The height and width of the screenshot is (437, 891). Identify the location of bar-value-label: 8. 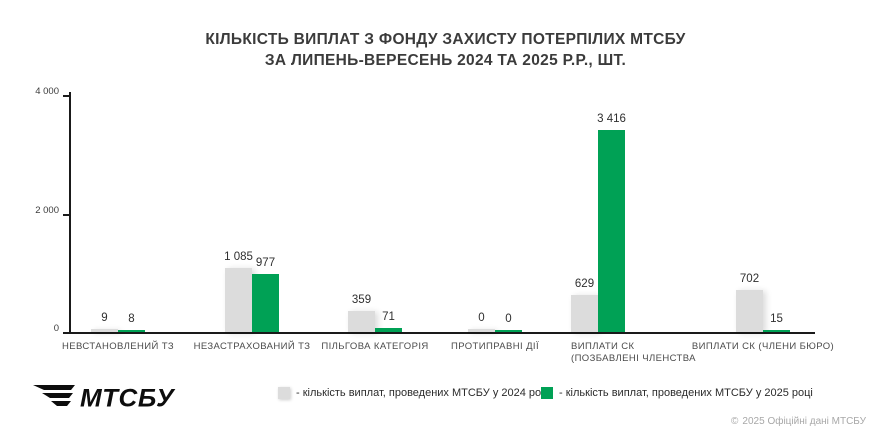
(131, 319).